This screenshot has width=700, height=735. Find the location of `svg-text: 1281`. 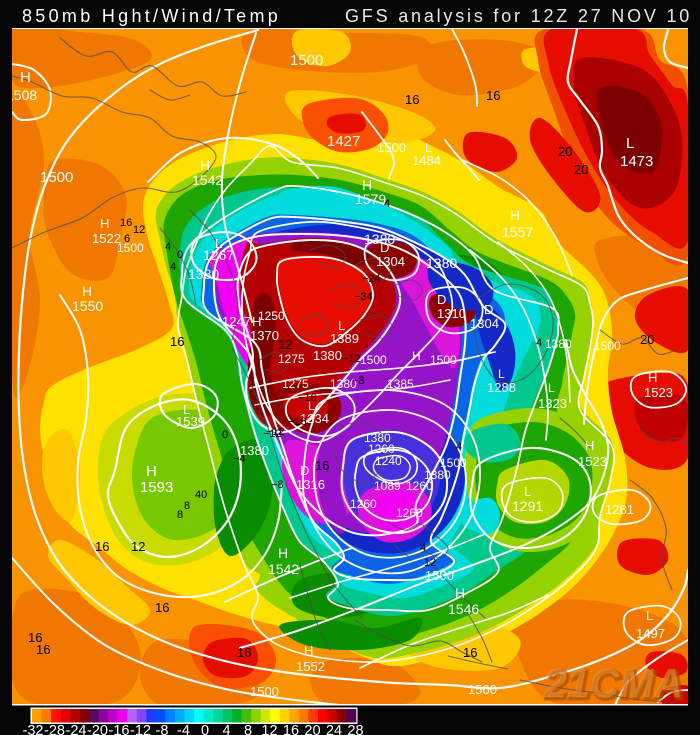

svg-text: 1281 is located at coordinates (619, 509).